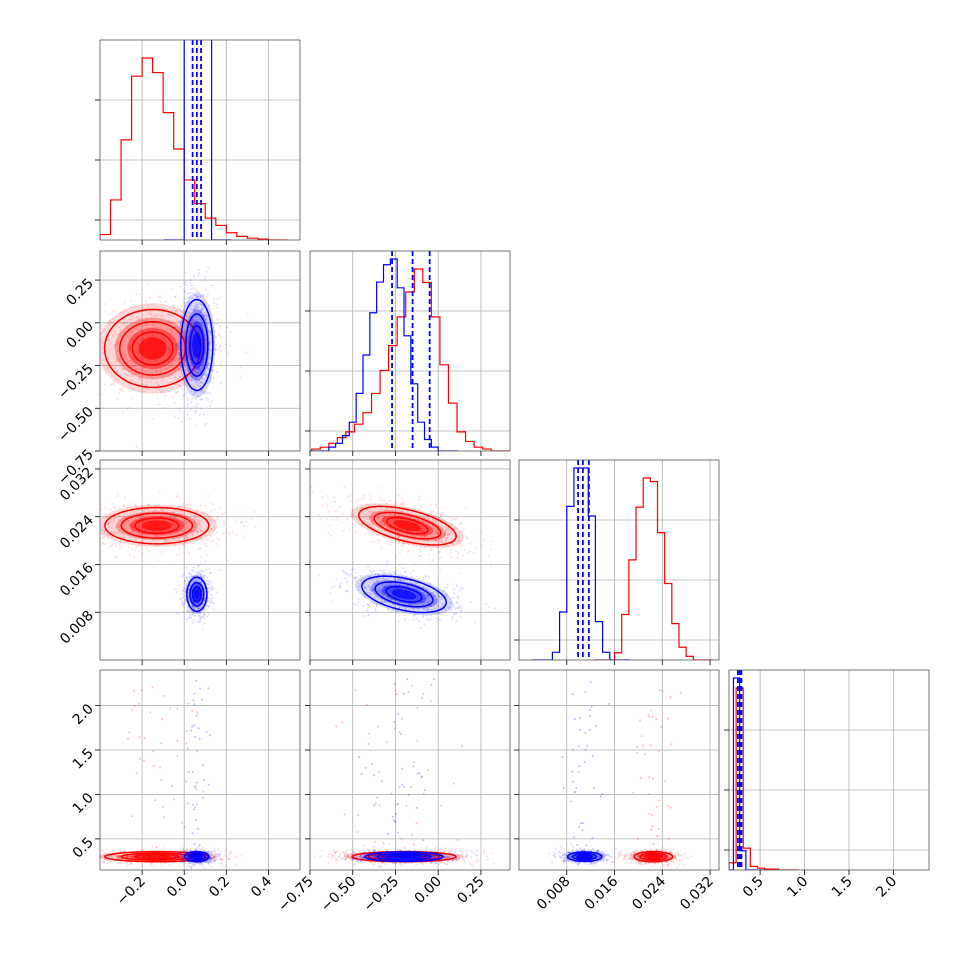  Describe the element at coordinates (200, 351) in the screenshot. I see `panel-frame` at that location.